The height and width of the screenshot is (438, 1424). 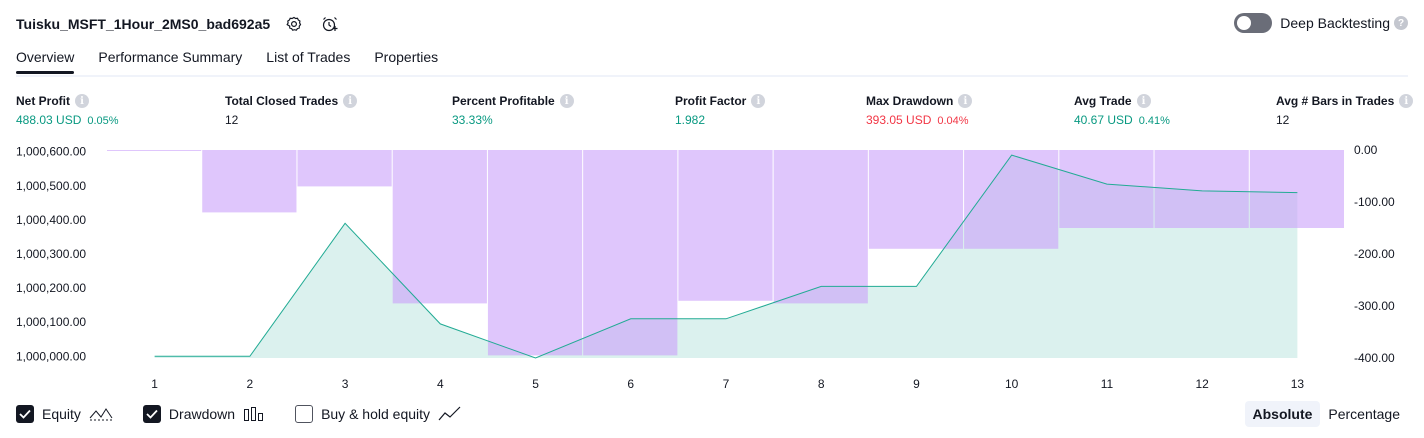 What do you see at coordinates (513, 111) in the screenshot?
I see `metric-percent-profitable: Percent Profitable i 33.33%` at bounding box center [513, 111].